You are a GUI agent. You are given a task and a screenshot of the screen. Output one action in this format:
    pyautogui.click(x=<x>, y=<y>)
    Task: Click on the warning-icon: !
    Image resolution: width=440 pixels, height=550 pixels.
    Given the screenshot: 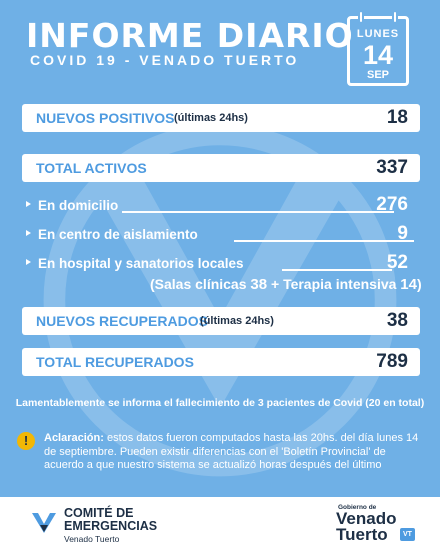 What is the action you would take?
    pyautogui.click(x=26, y=441)
    